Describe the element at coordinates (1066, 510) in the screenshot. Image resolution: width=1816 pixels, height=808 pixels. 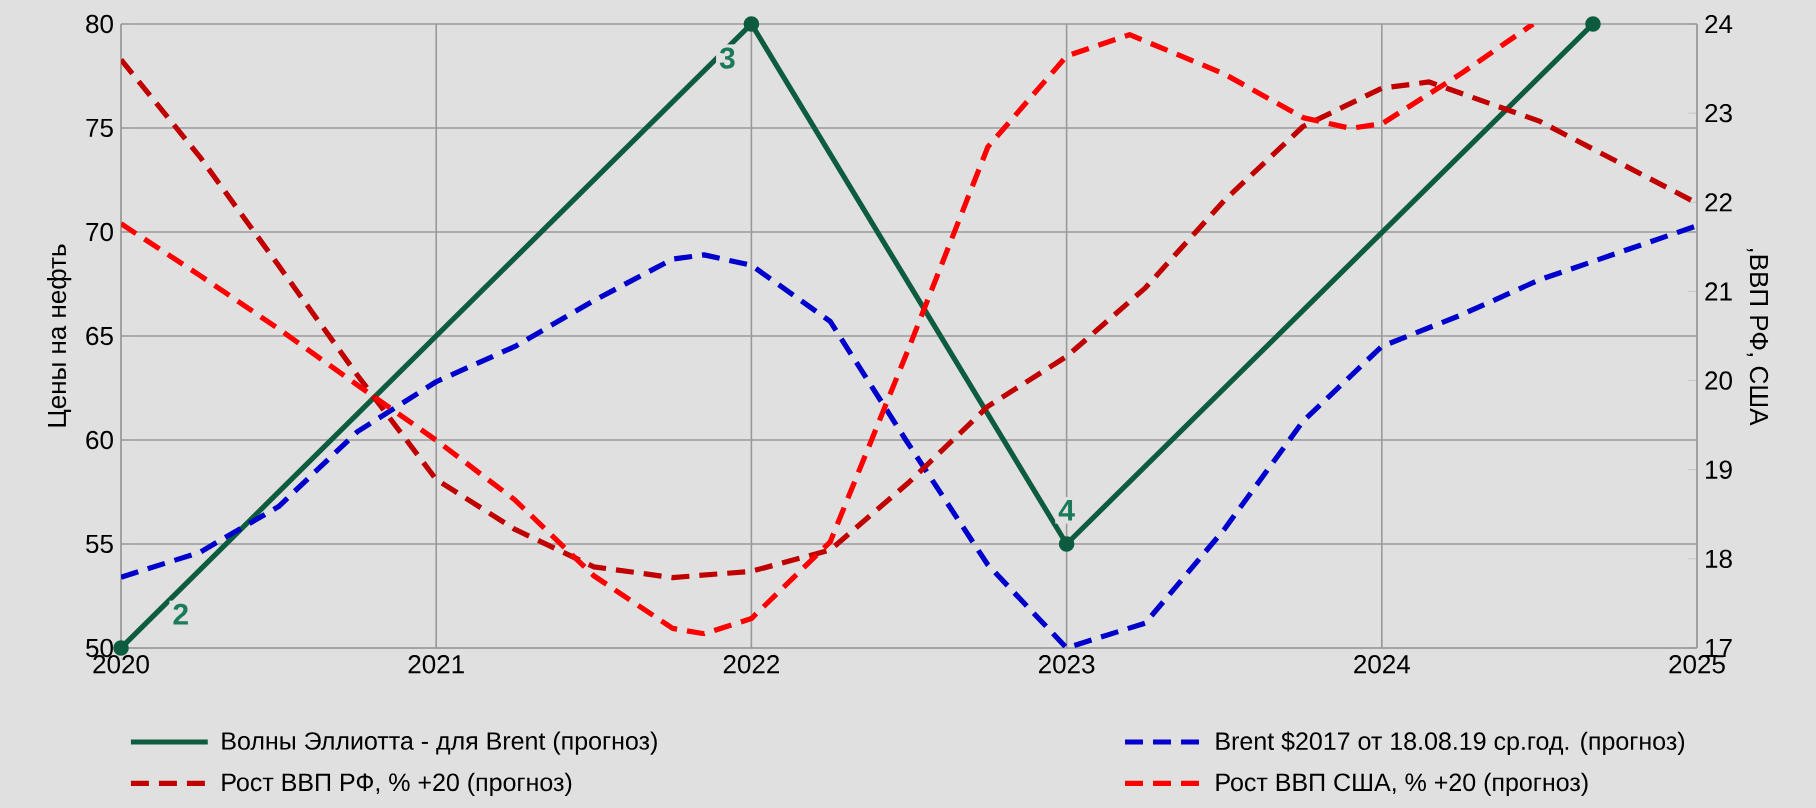
I see `annotation: 4` at that location.